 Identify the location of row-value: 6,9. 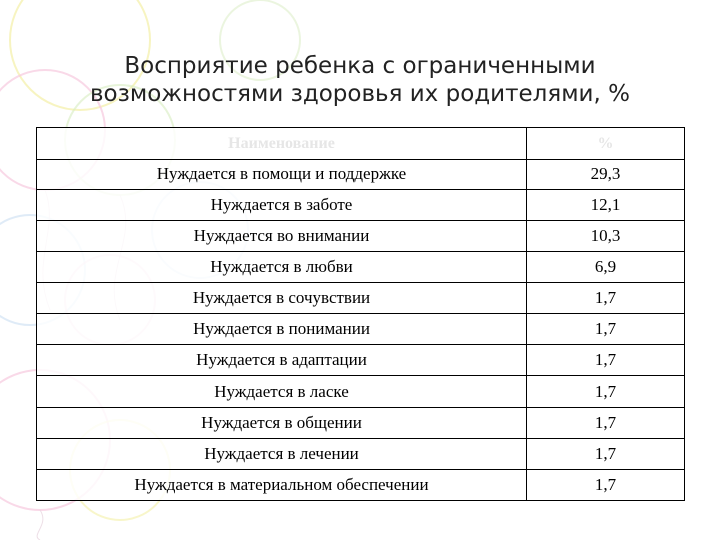
(605, 266).